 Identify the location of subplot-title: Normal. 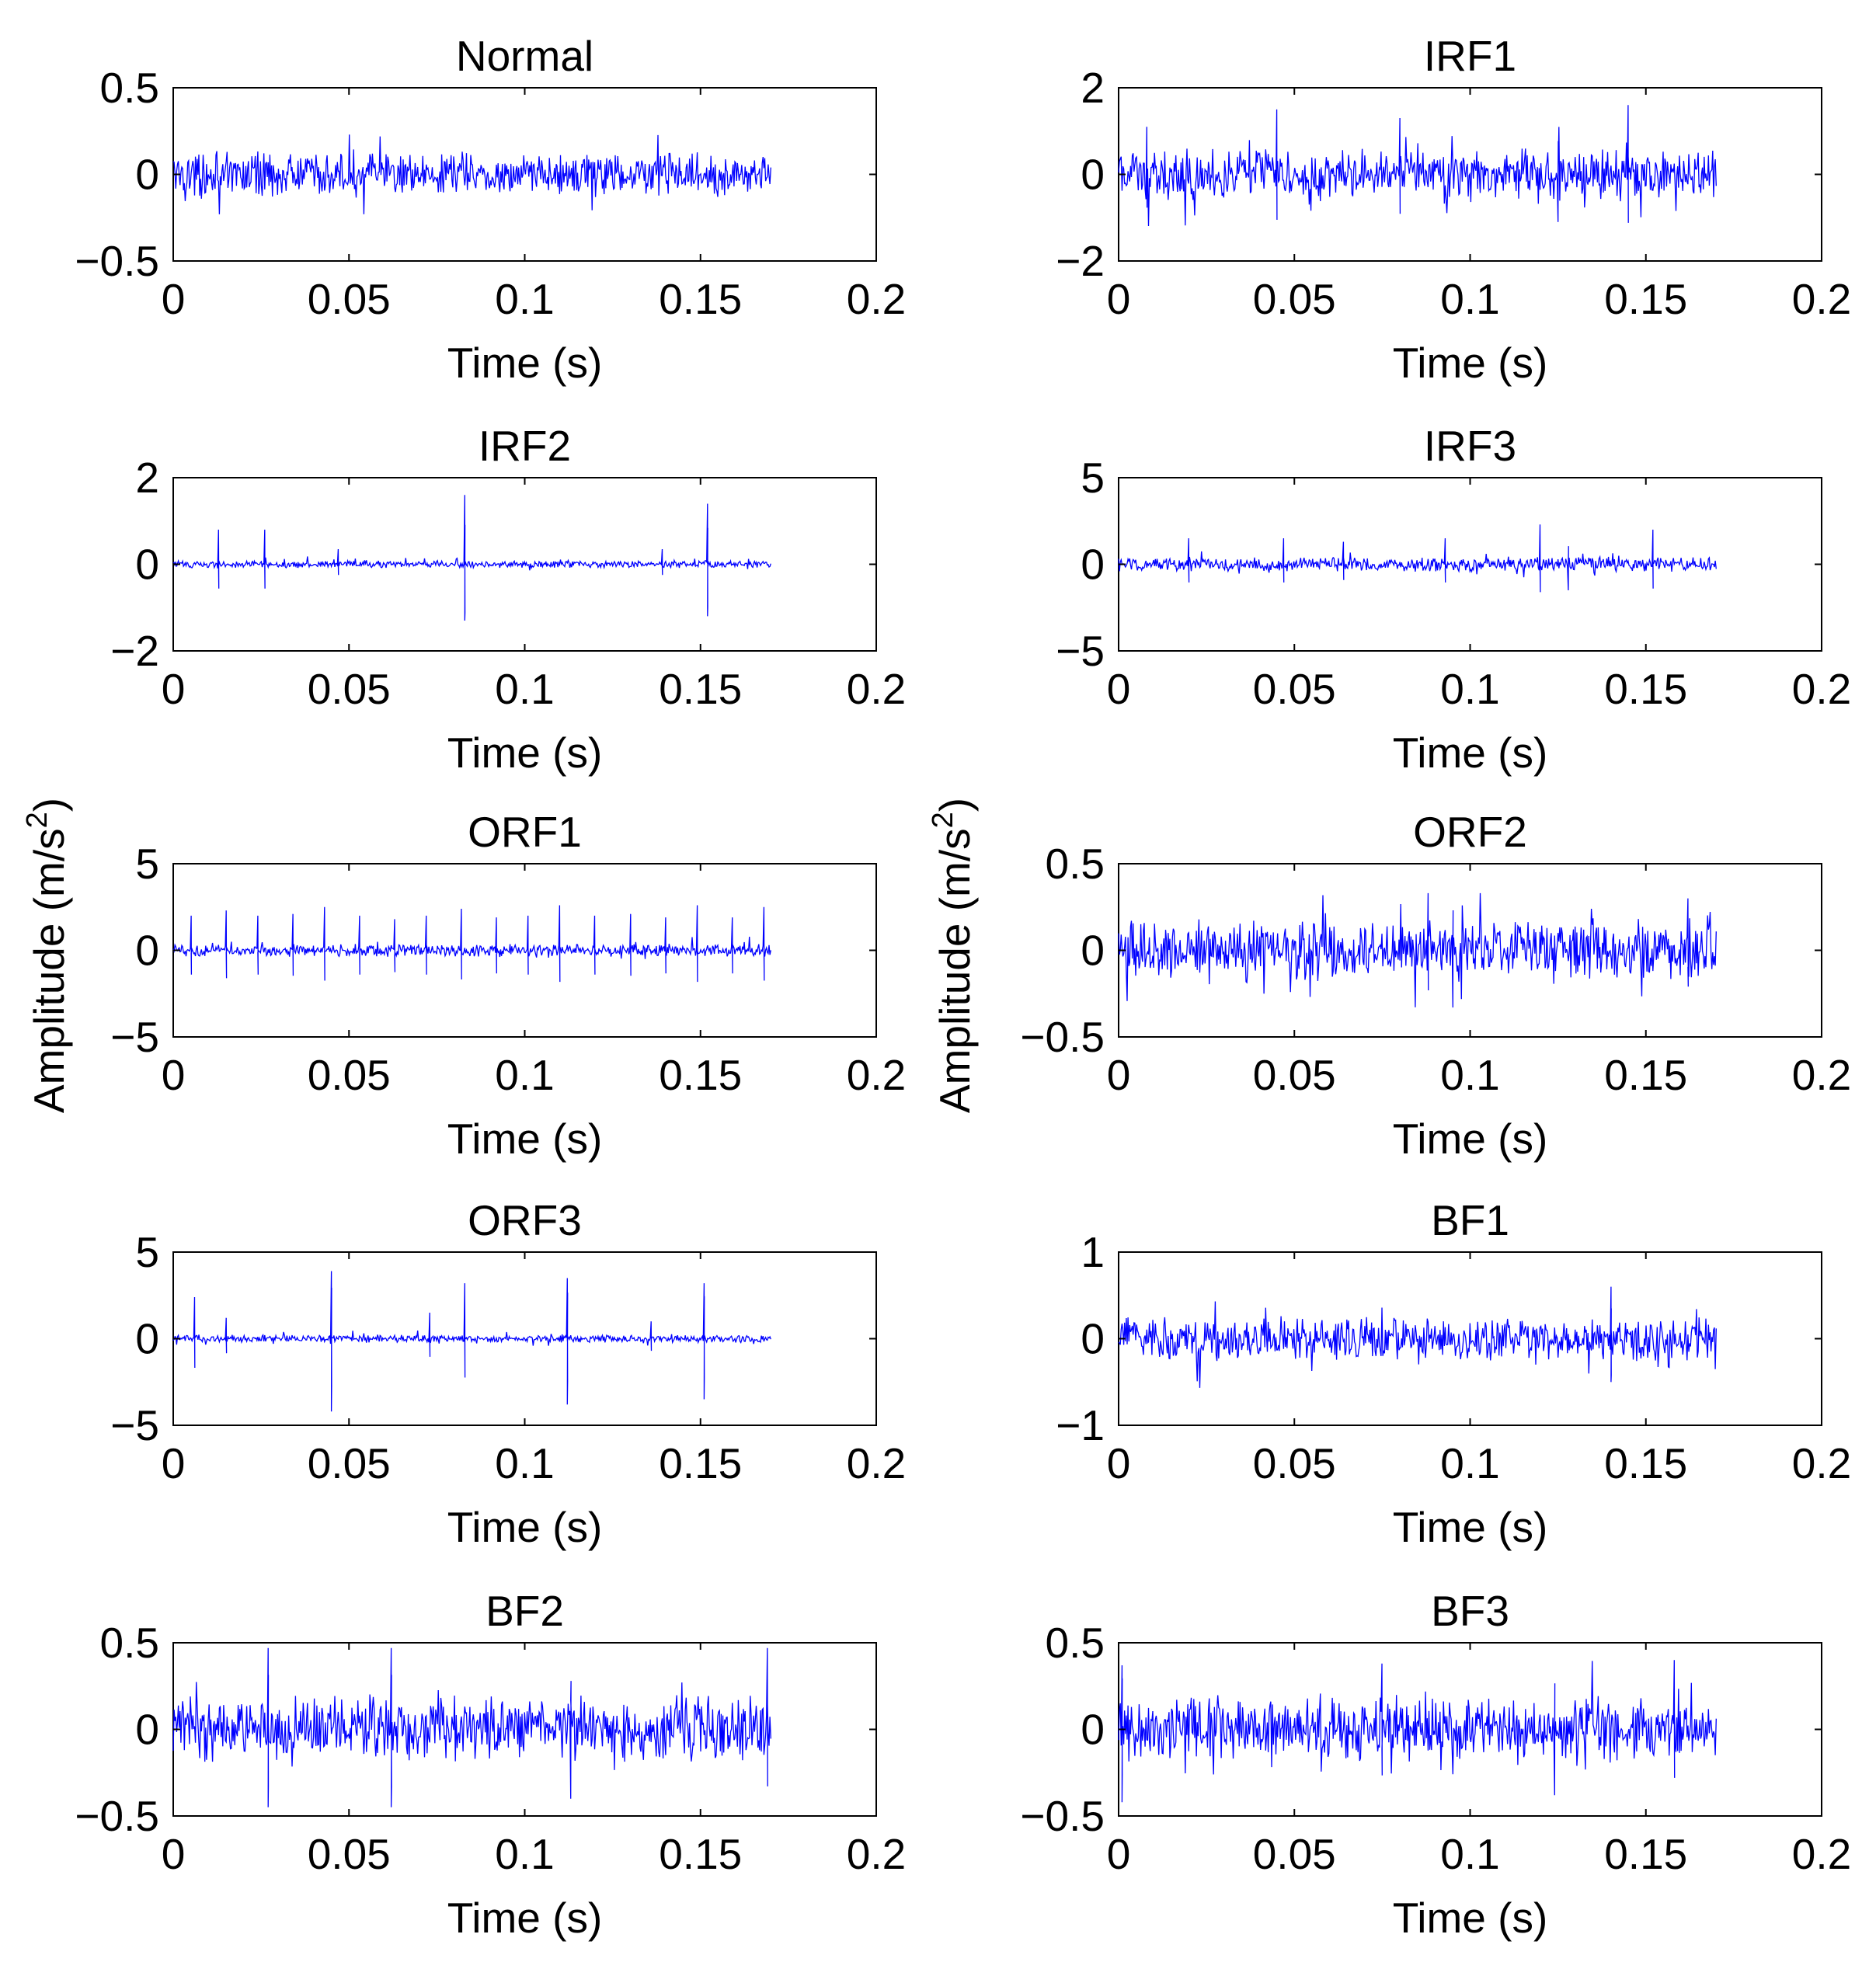
(524, 56).